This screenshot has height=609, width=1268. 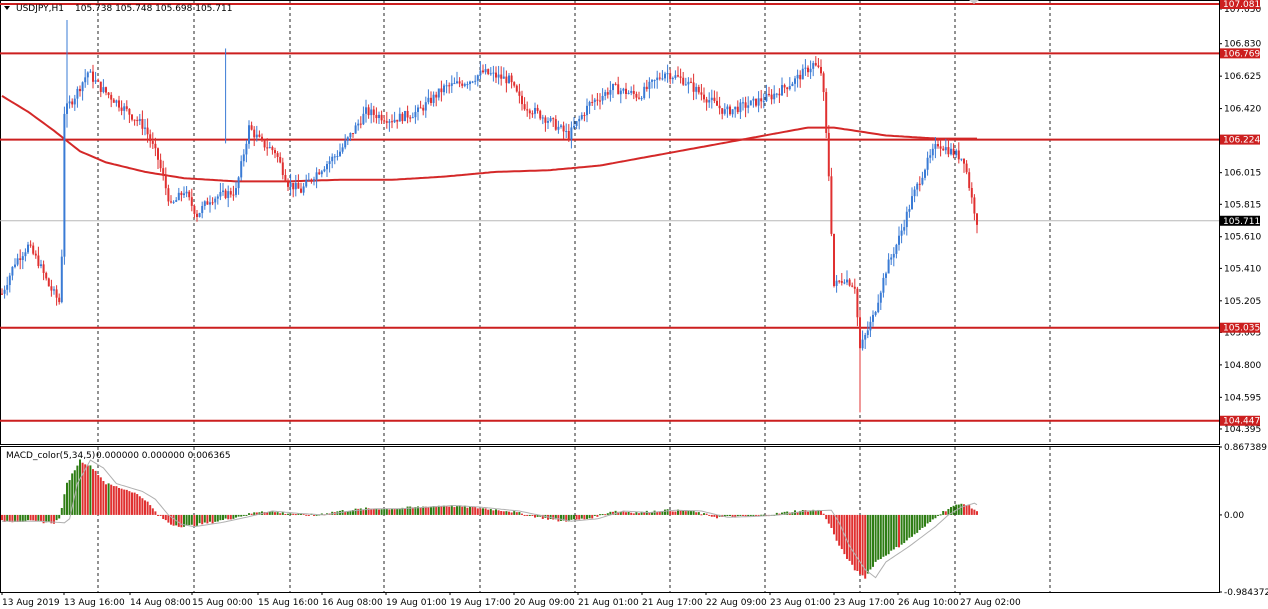 What do you see at coordinates (160, 603) in the screenshot?
I see `x-tick-label: 14 Aug 08:00` at bounding box center [160, 603].